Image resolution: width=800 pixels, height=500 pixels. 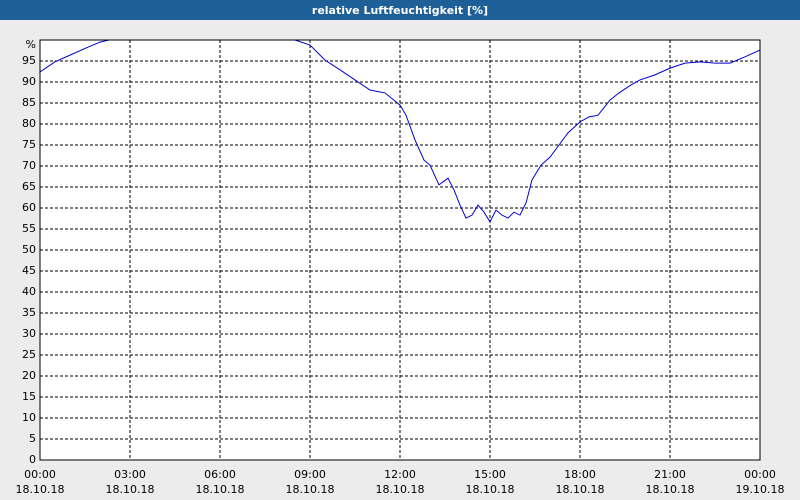 I want to click on y-tick-label: 10, so click(x=29, y=417).